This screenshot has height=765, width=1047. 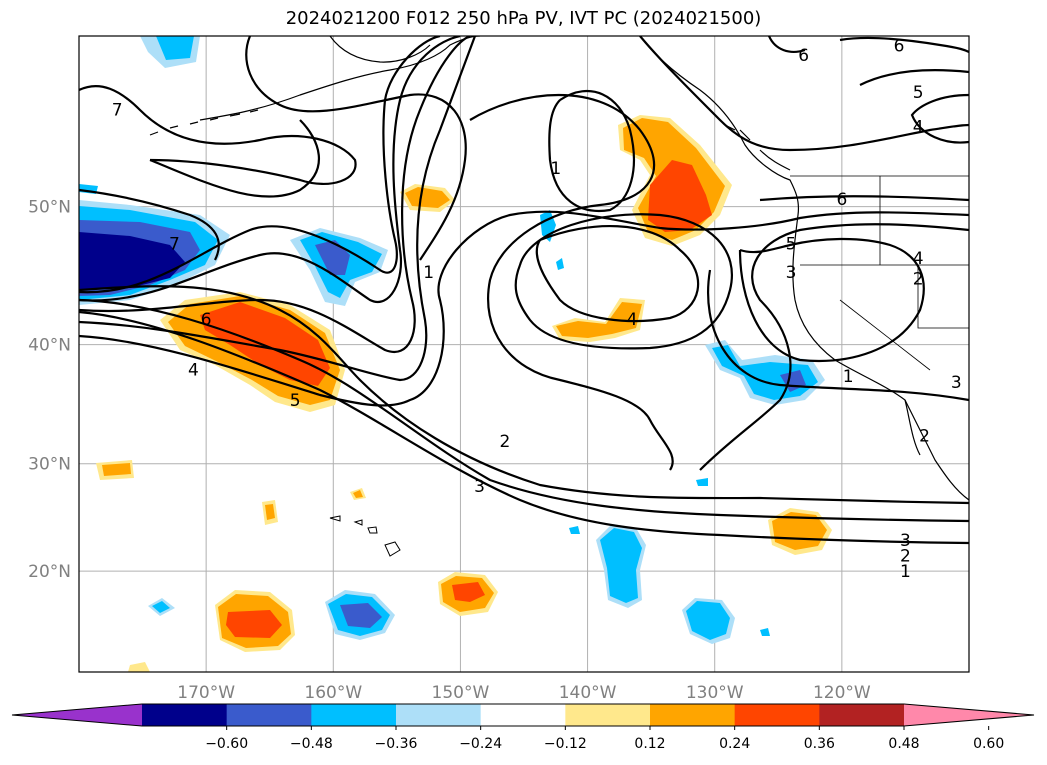 What do you see at coordinates (461, 693) in the screenshot?
I see `lon-tick-label: 150°W` at bounding box center [461, 693].